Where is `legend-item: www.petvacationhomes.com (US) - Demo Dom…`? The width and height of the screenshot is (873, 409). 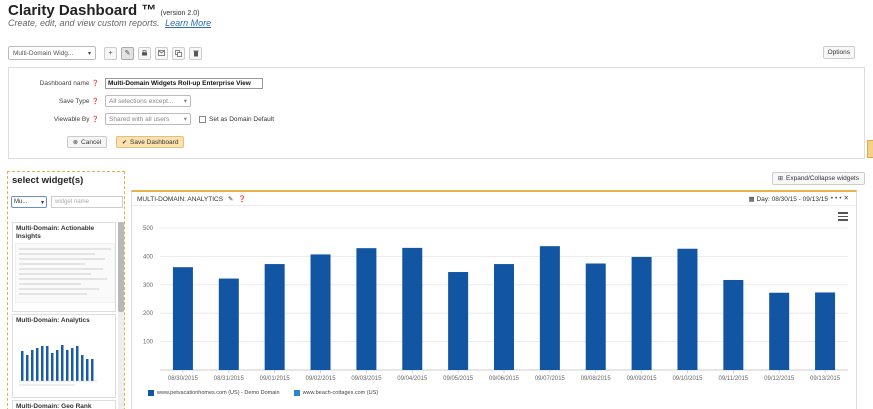 legend-item: www.petvacationhomes.com (US) - Demo Dom… is located at coordinates (214, 393).